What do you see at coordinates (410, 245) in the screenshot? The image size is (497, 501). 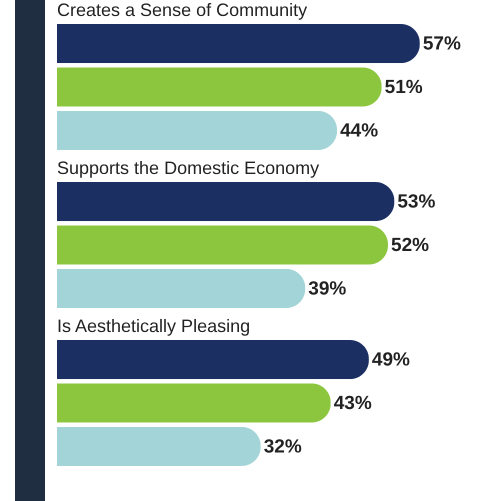 I see `data-label: 52%` at bounding box center [410, 245].